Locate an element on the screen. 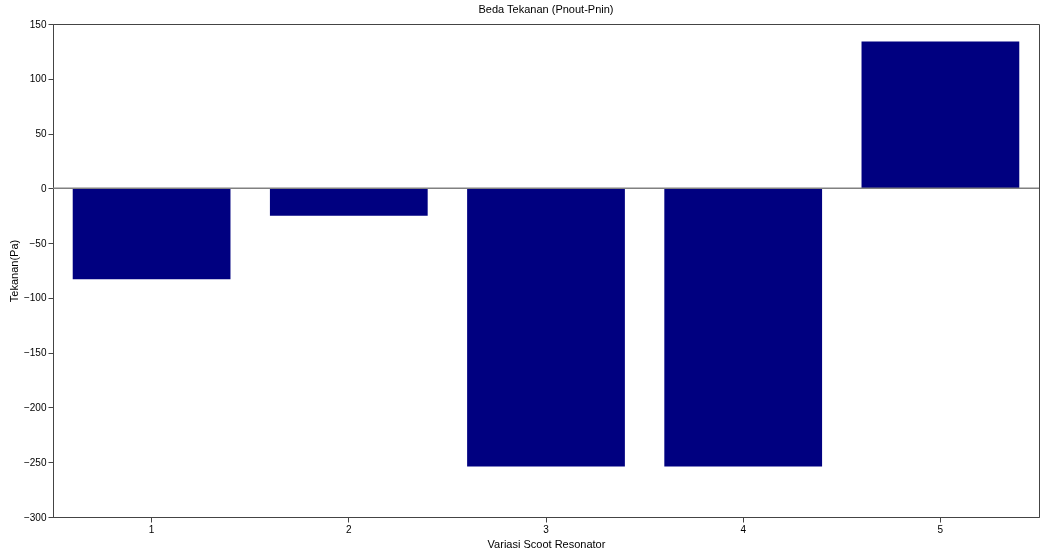 The height and width of the screenshot is (553, 1050). y-tick-label: −50 is located at coordinates (38, 243).